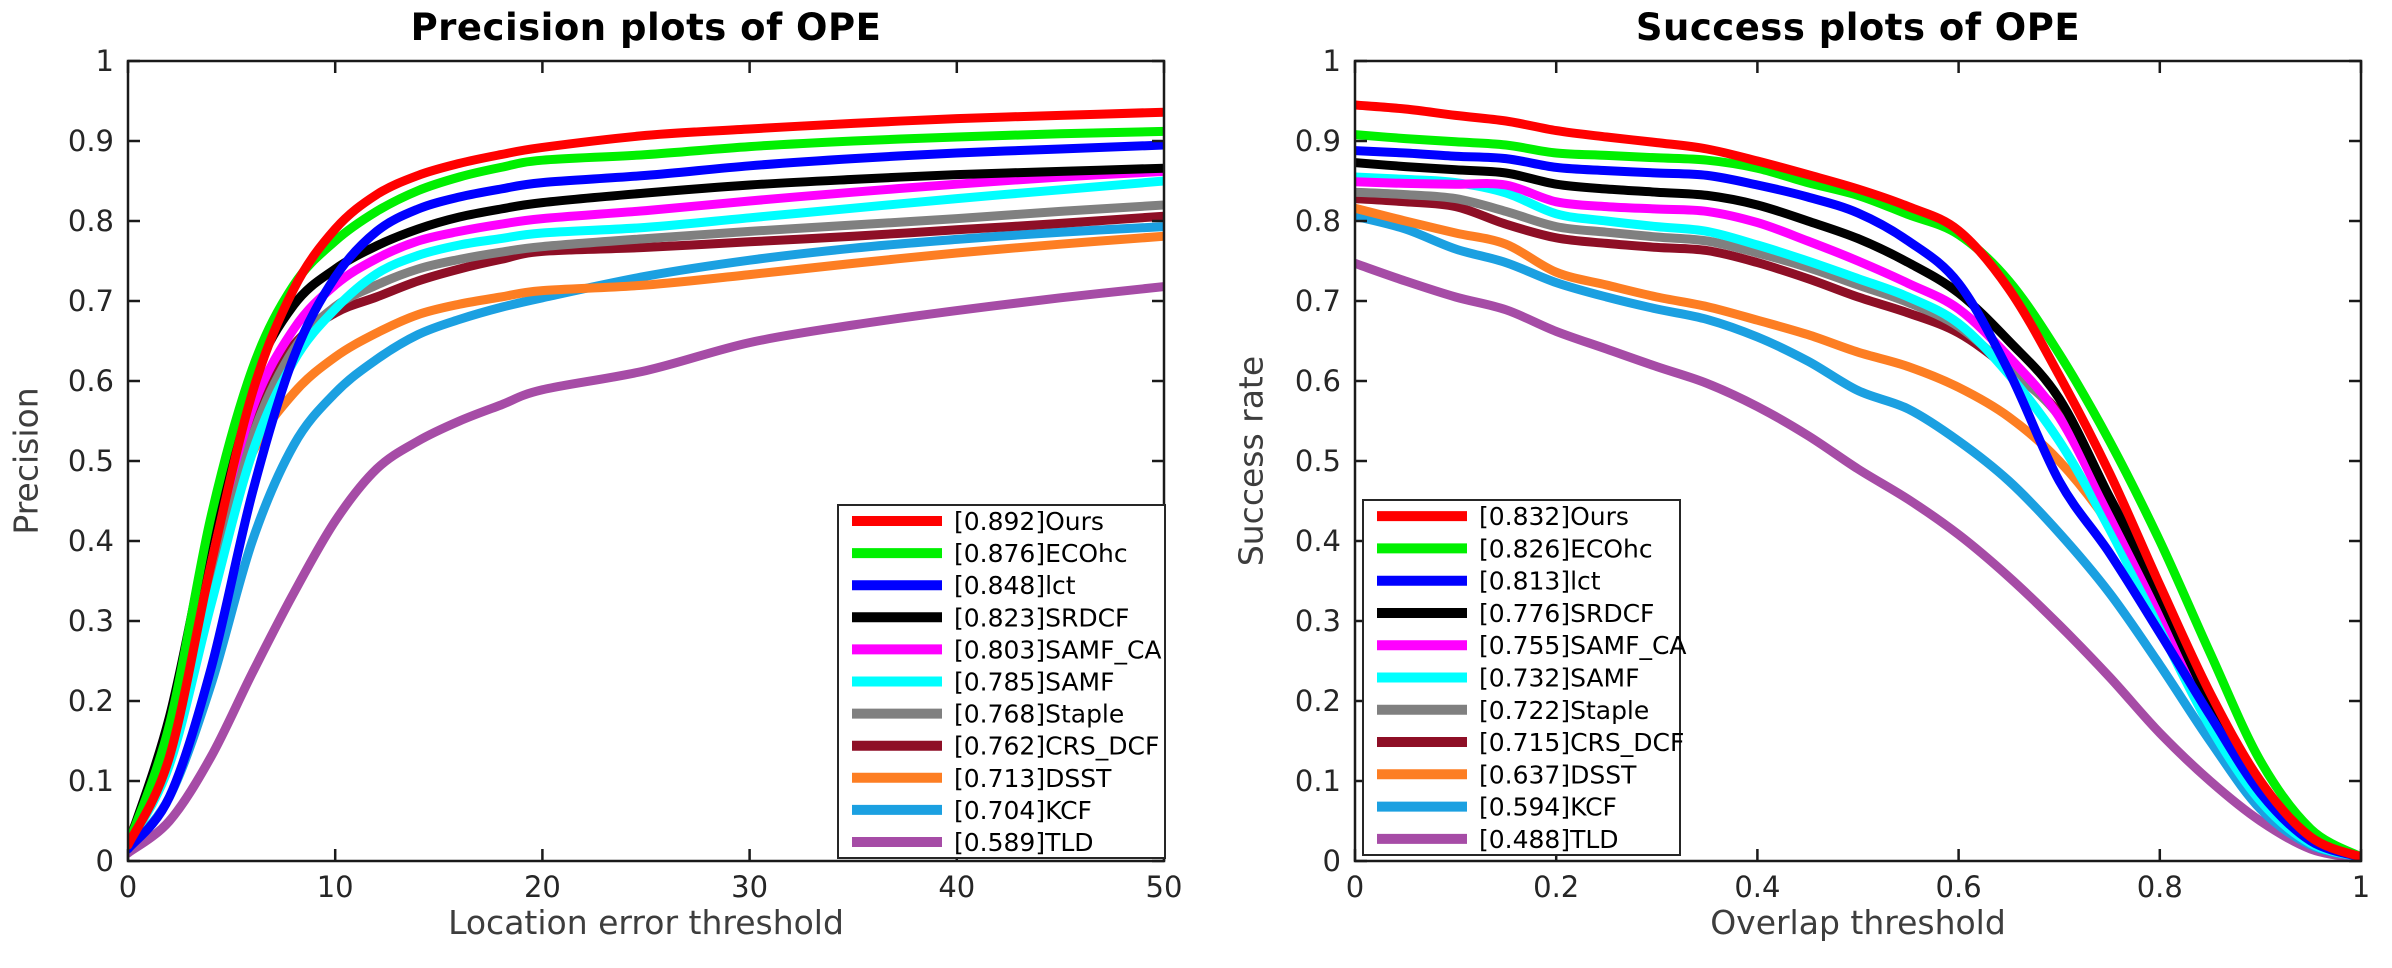 This screenshot has height=968, width=2392. What do you see at coordinates (1549, 839) in the screenshot?
I see `legend-label: [0.488]TLD` at bounding box center [1549, 839].